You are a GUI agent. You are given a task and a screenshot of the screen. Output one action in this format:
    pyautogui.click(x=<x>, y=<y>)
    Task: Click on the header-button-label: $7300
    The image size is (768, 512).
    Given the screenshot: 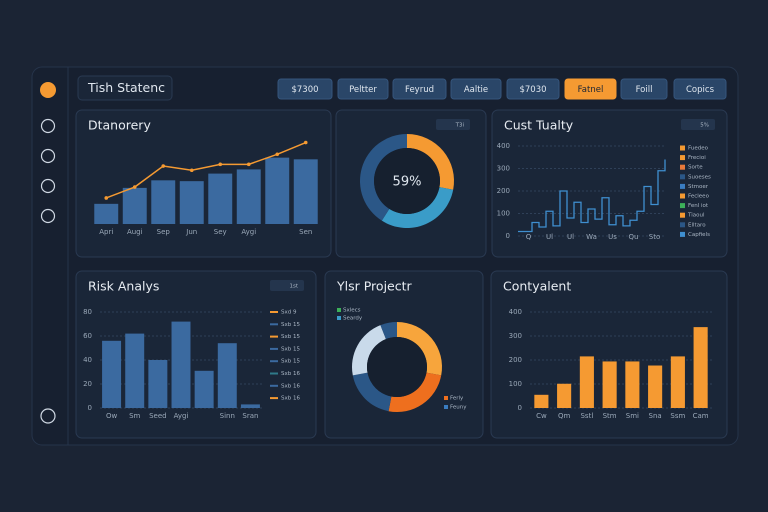 What is the action you would take?
    pyautogui.click(x=304, y=90)
    